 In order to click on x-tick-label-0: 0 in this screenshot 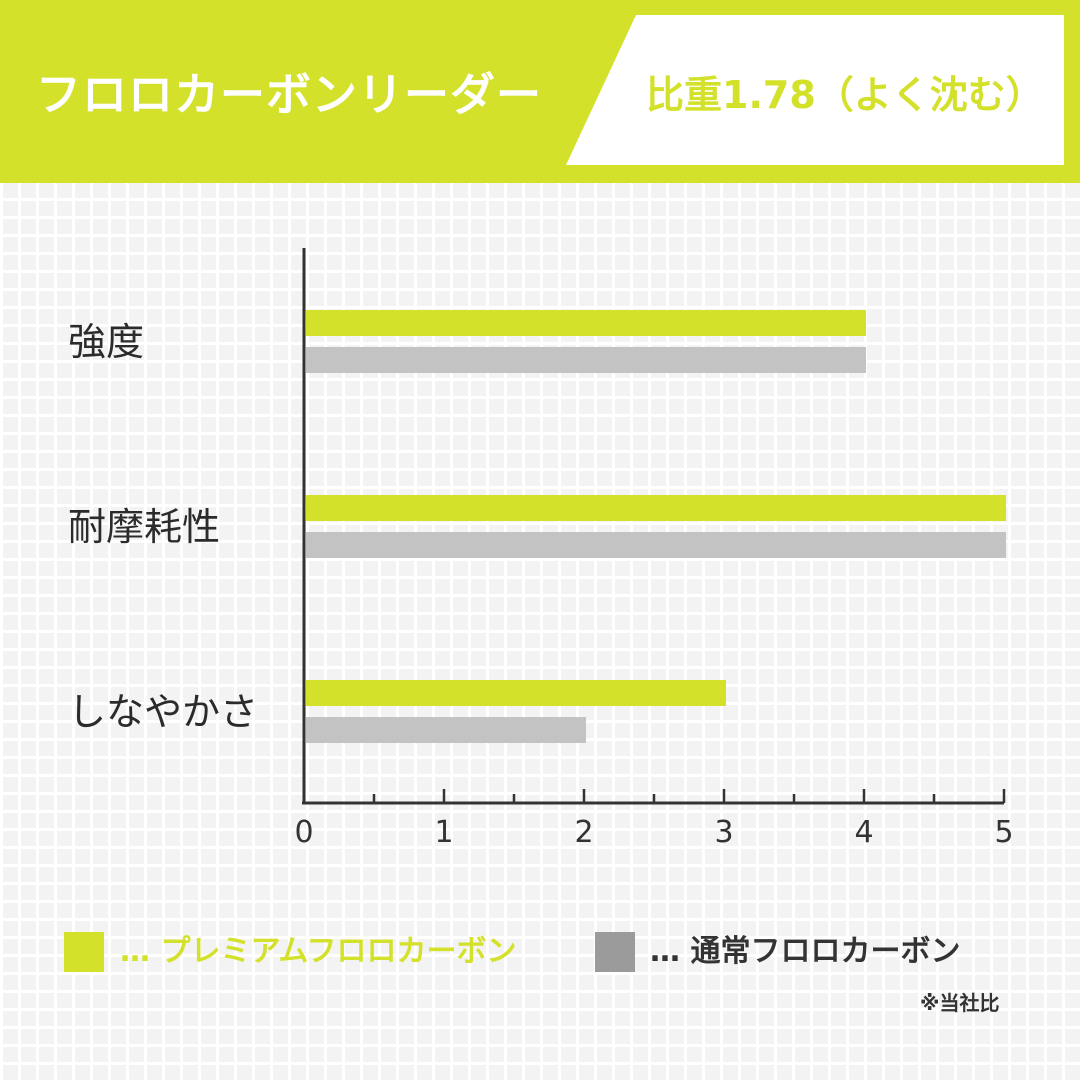, I will do `click(303, 832)`.